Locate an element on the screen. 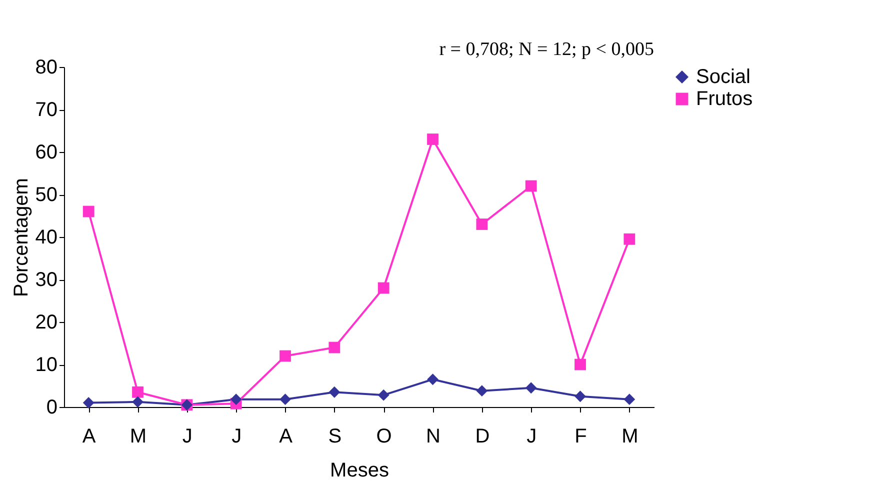 The width and height of the screenshot is (890, 487). x-tick-label: N is located at coordinates (433, 437).